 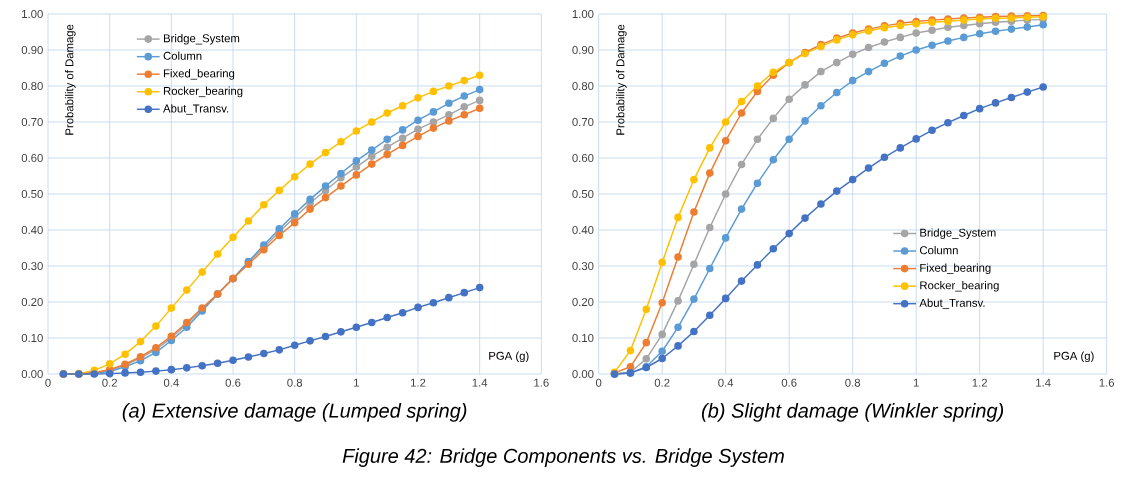 I want to click on text: (a) Extensive damage (Lumped spring), so click(x=294, y=412).